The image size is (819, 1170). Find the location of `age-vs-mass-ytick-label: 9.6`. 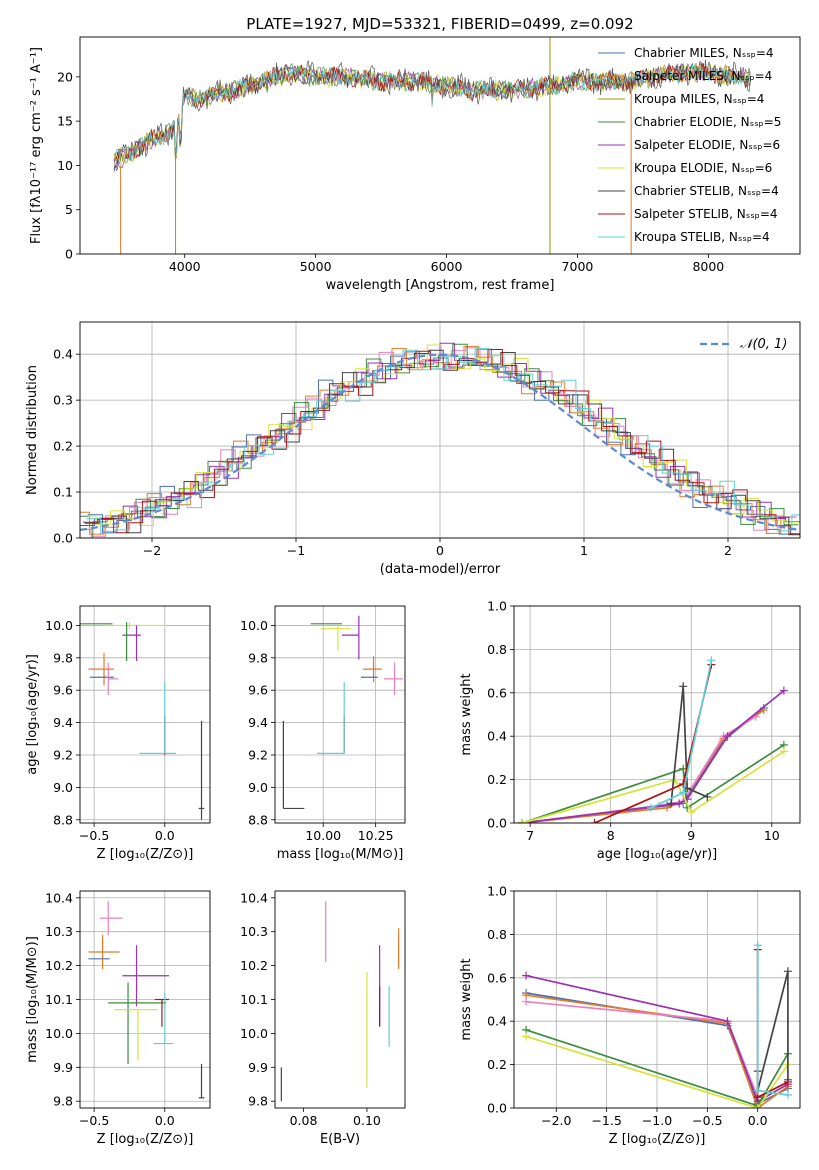

age-vs-mass-ytick-label: 9.6 is located at coordinates (258, 690).